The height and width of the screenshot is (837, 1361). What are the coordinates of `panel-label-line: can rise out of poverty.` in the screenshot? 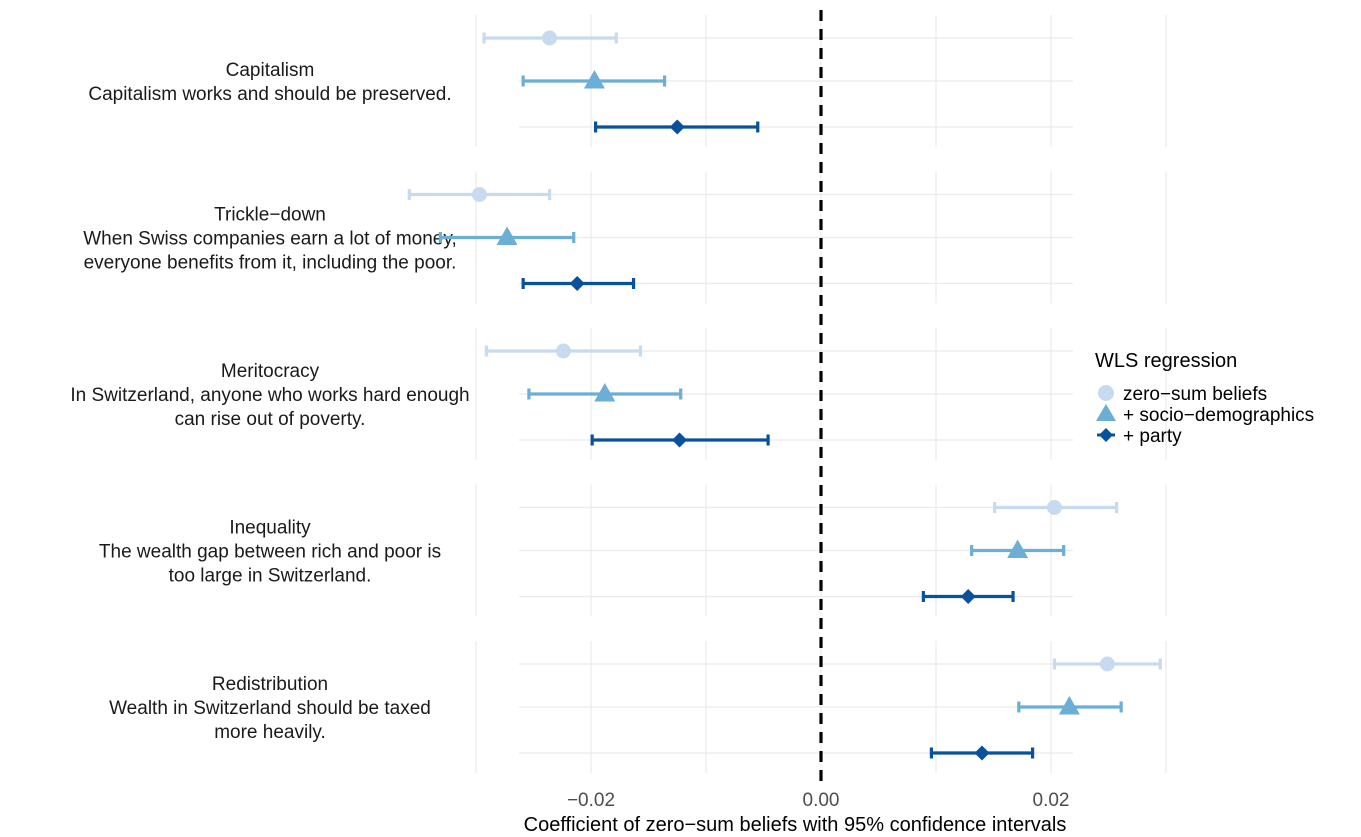 It's located at (270, 419).